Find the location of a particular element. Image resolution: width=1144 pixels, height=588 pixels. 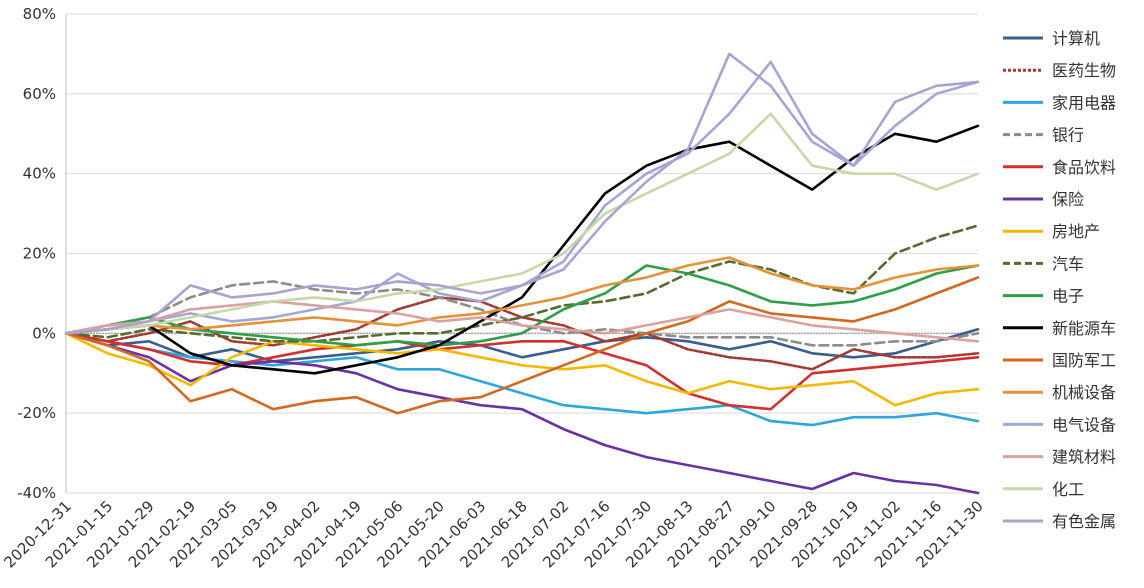

legend-label: 有色金属 is located at coordinates (1084, 521).